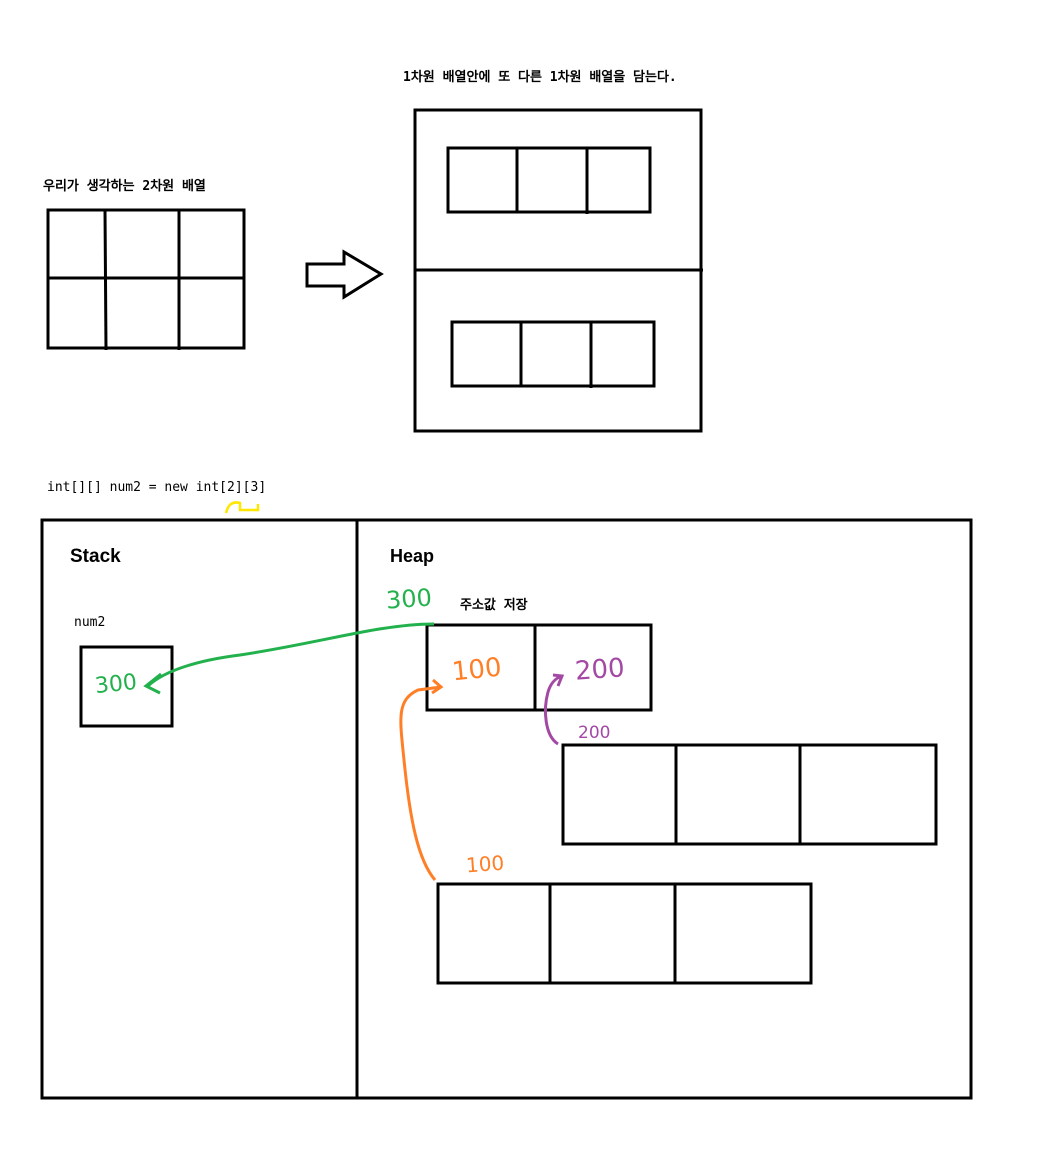 This screenshot has height=1159, width=1039. What do you see at coordinates (344, 274) in the screenshot?
I see `right-arrow-icon` at bounding box center [344, 274].